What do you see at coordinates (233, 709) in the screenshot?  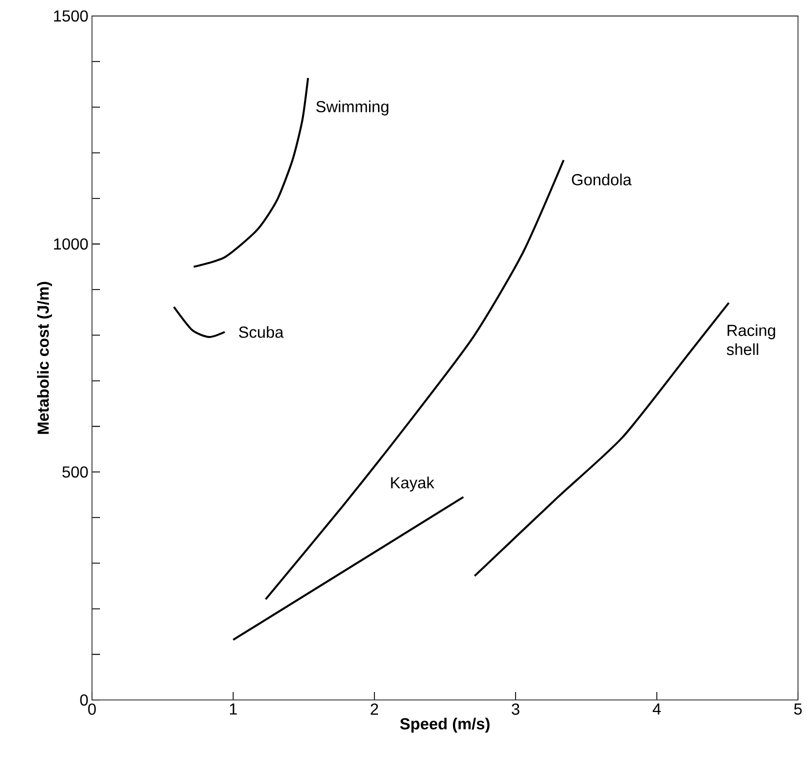 I see `x-tick-label: 1` at bounding box center [233, 709].